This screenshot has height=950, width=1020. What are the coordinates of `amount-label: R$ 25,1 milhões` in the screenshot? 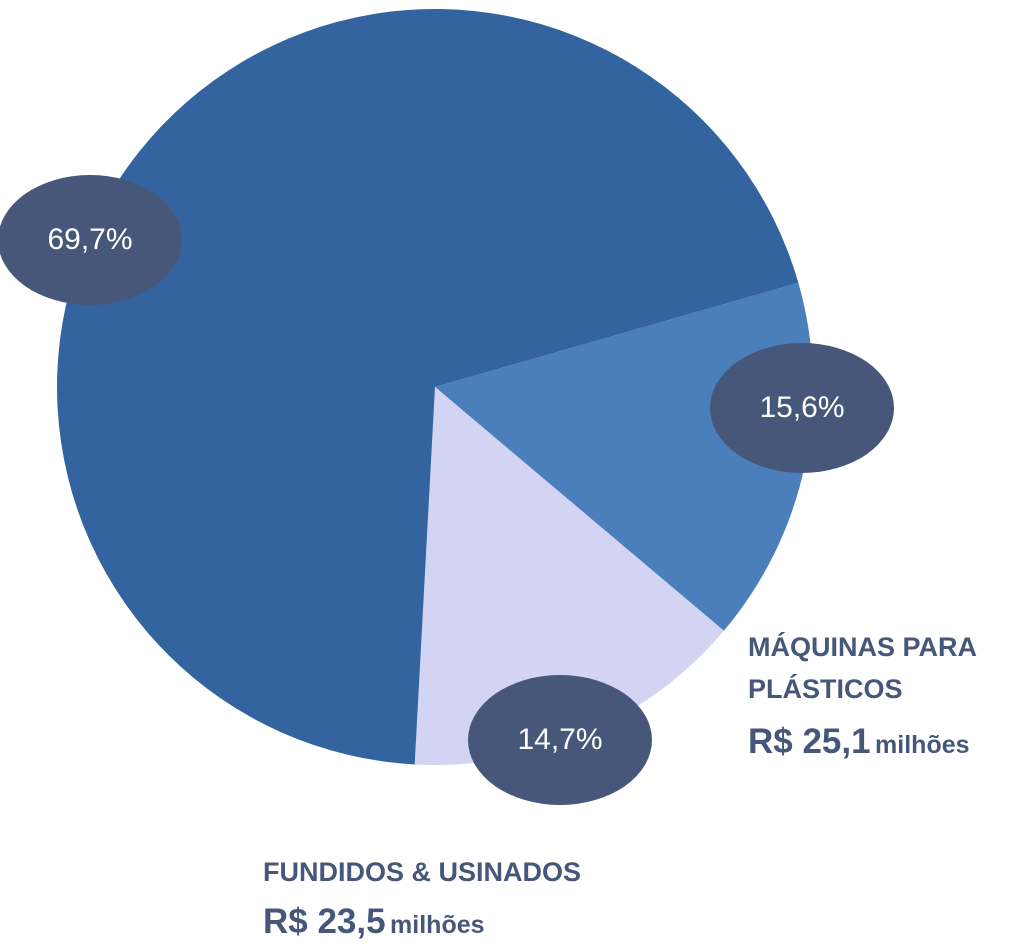 It's located at (859, 742).